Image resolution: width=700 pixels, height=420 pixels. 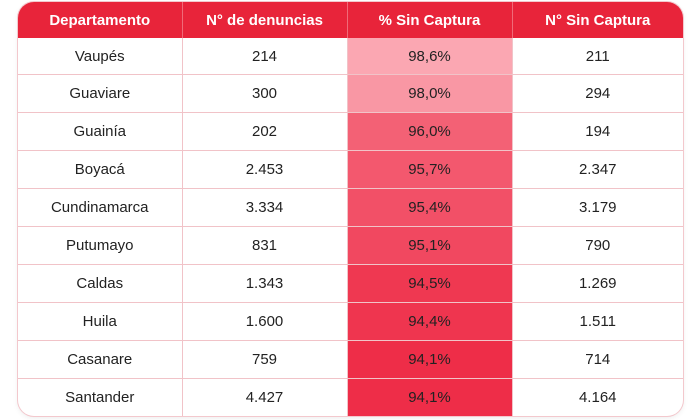 I want to click on cell-pct-sin-captura: 98,0%, so click(x=430, y=94).